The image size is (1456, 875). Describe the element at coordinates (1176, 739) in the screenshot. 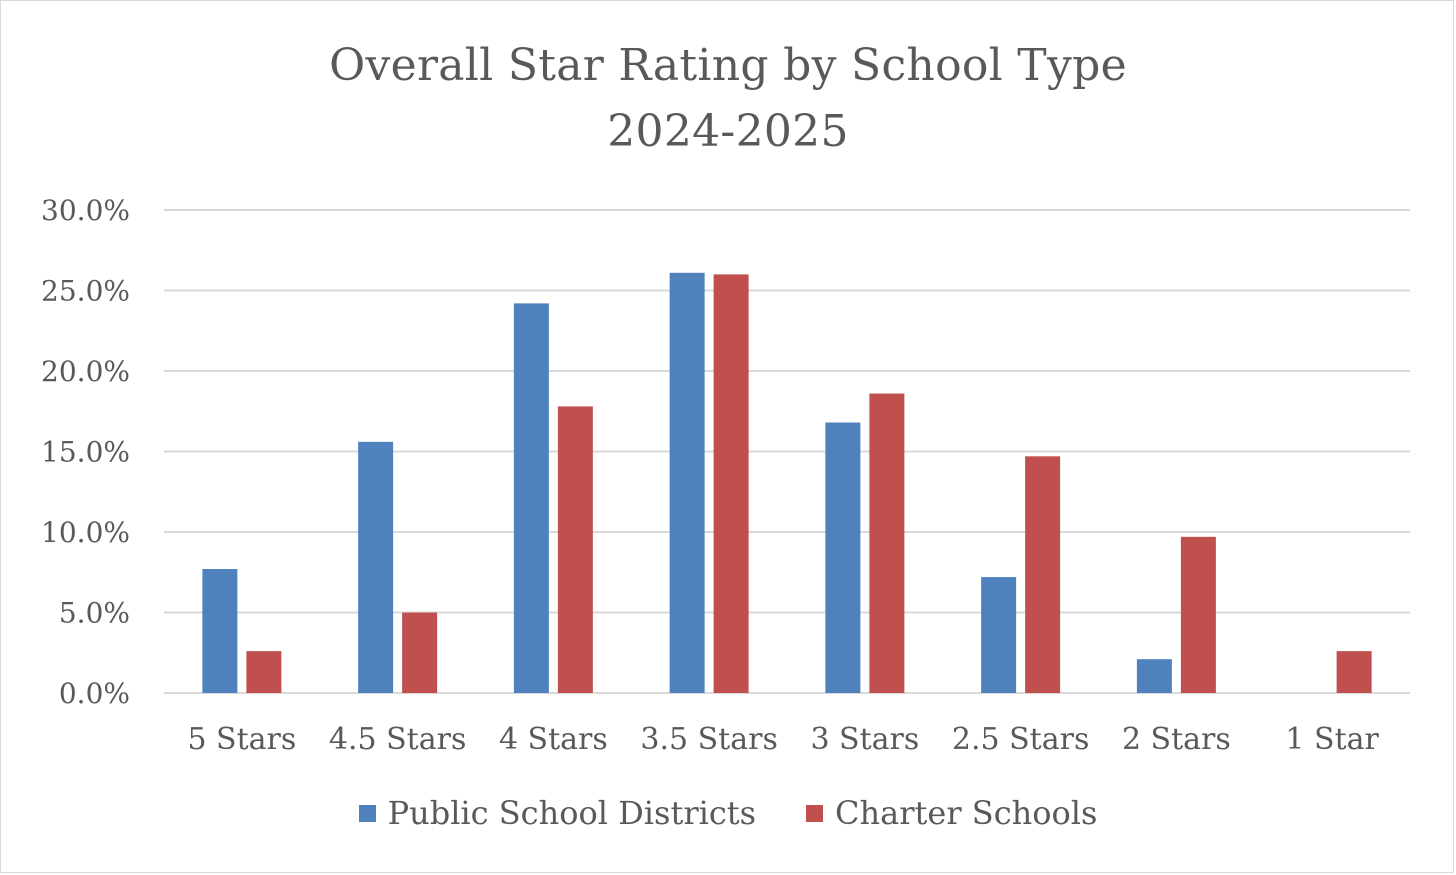

I see `x-tick-label: 2 Stars` at that location.